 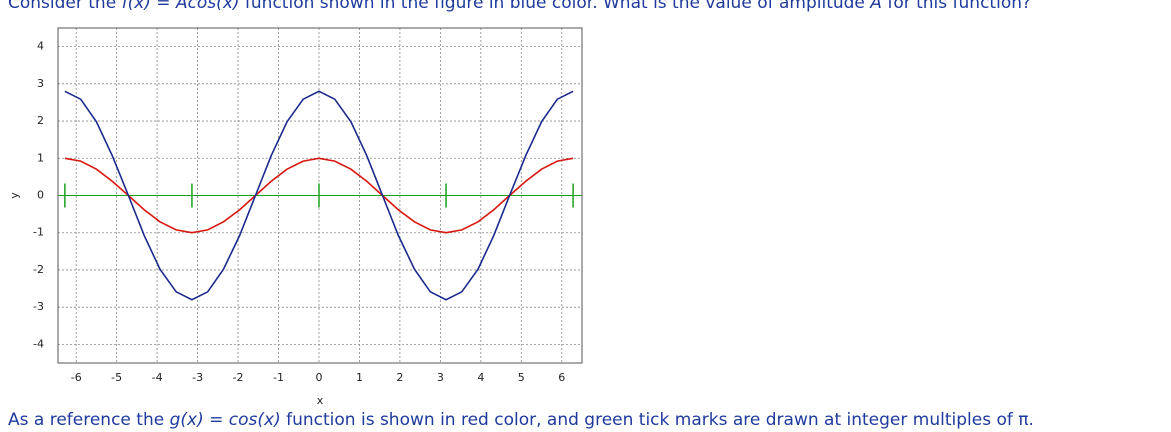 I want to click on y-tick-label: 0, so click(x=40, y=195).